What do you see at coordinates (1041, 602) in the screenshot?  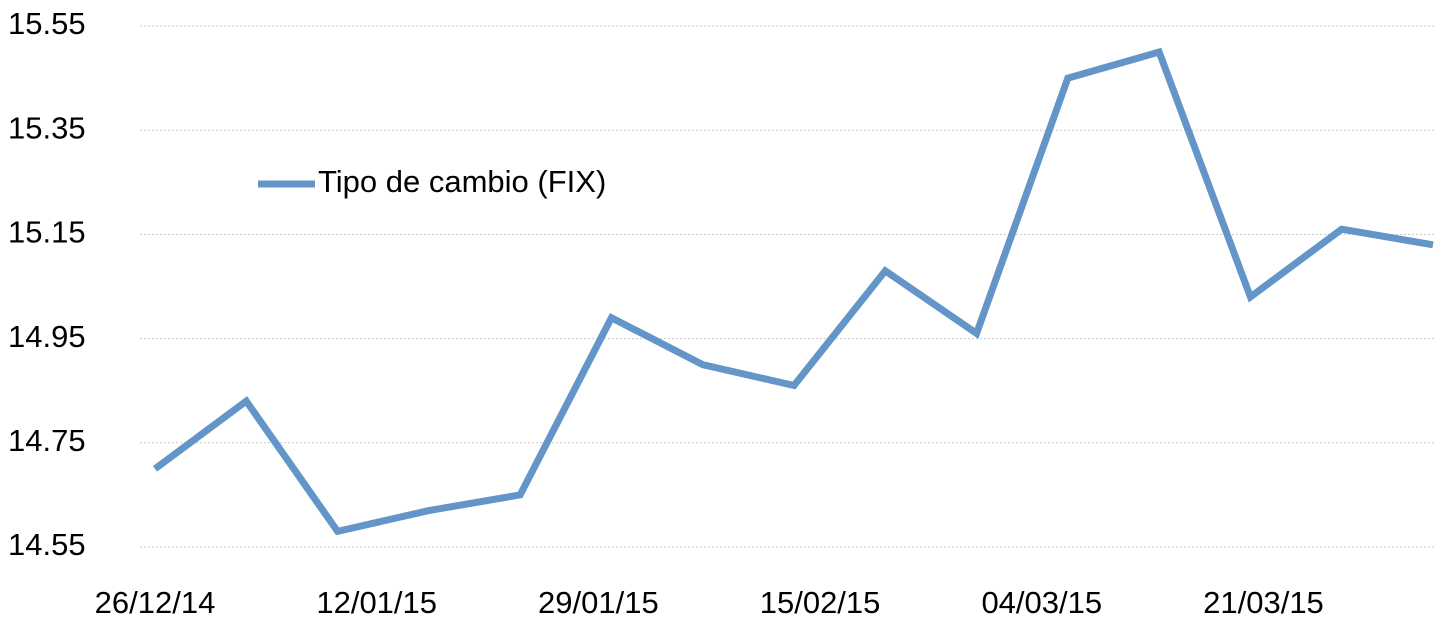 I see `x-tick-label: 04/03/15` at bounding box center [1041, 602].